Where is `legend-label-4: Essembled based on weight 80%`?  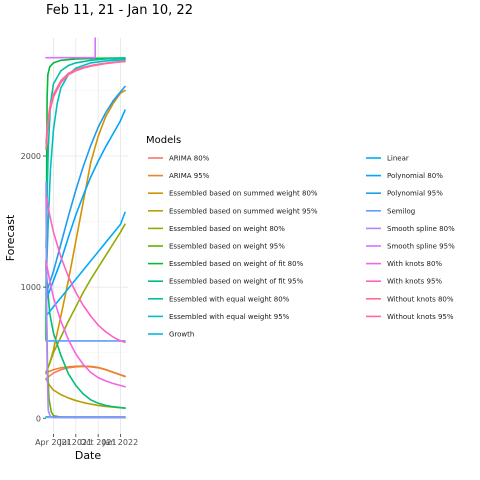 legend-label-4: Essembled based on weight 80% is located at coordinates (227, 229).